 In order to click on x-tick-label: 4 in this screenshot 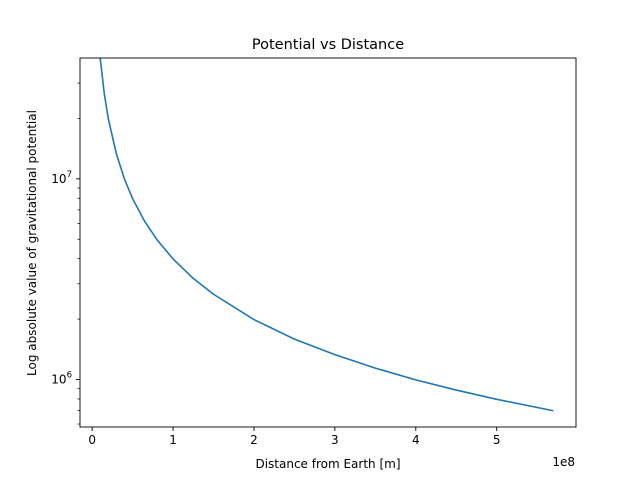, I will do `click(416, 440)`.